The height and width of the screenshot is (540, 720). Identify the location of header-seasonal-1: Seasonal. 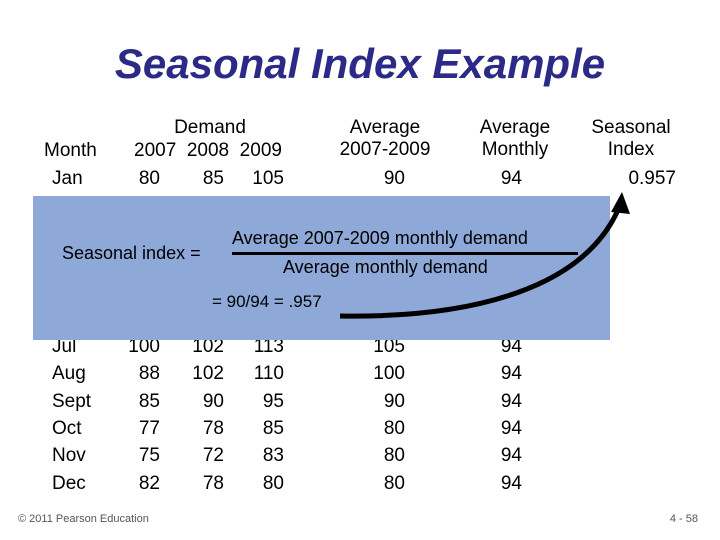
(631, 127).